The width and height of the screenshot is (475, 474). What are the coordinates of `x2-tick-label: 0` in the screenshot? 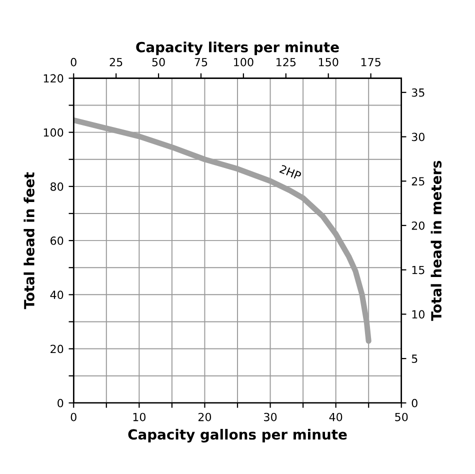 It's located at (73, 62).